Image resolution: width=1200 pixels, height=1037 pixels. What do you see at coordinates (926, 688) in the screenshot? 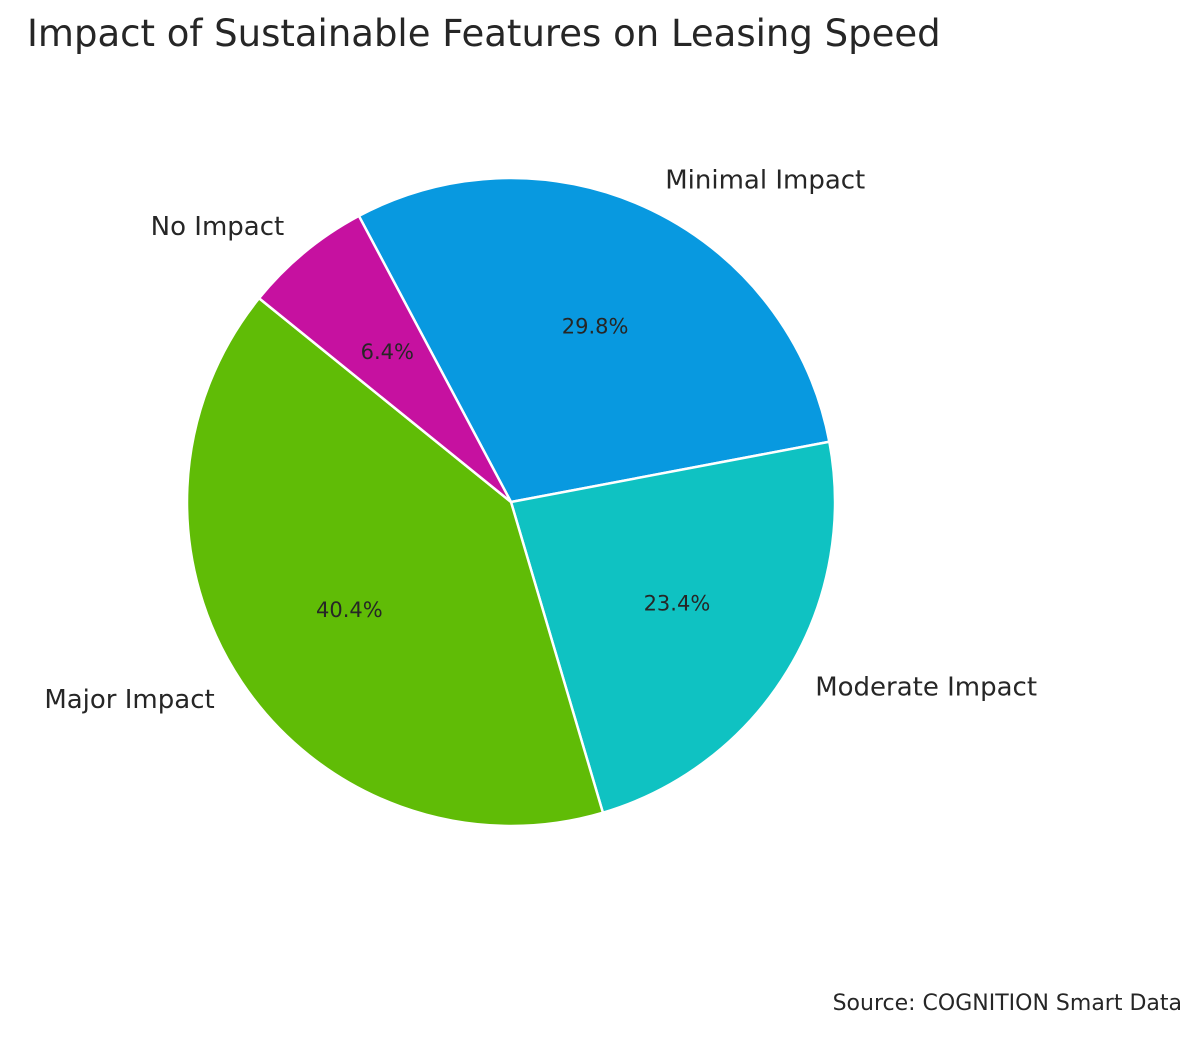
I see `slice-label: Moderate Impact` at bounding box center [926, 688].